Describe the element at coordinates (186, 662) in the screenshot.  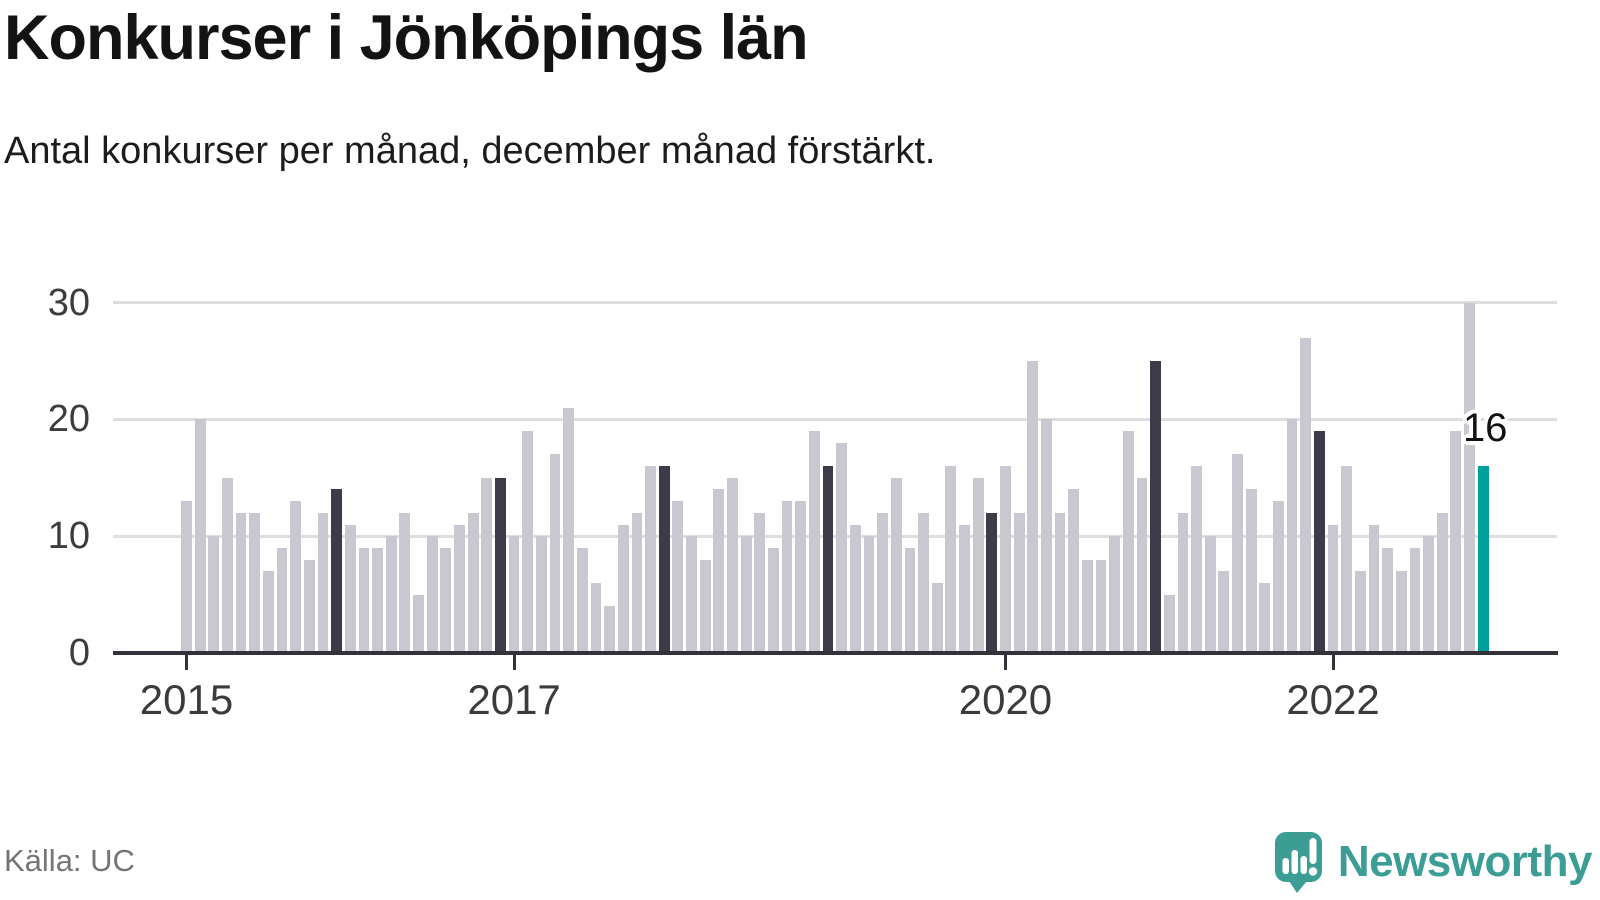
I see `x-tick-2015` at that location.